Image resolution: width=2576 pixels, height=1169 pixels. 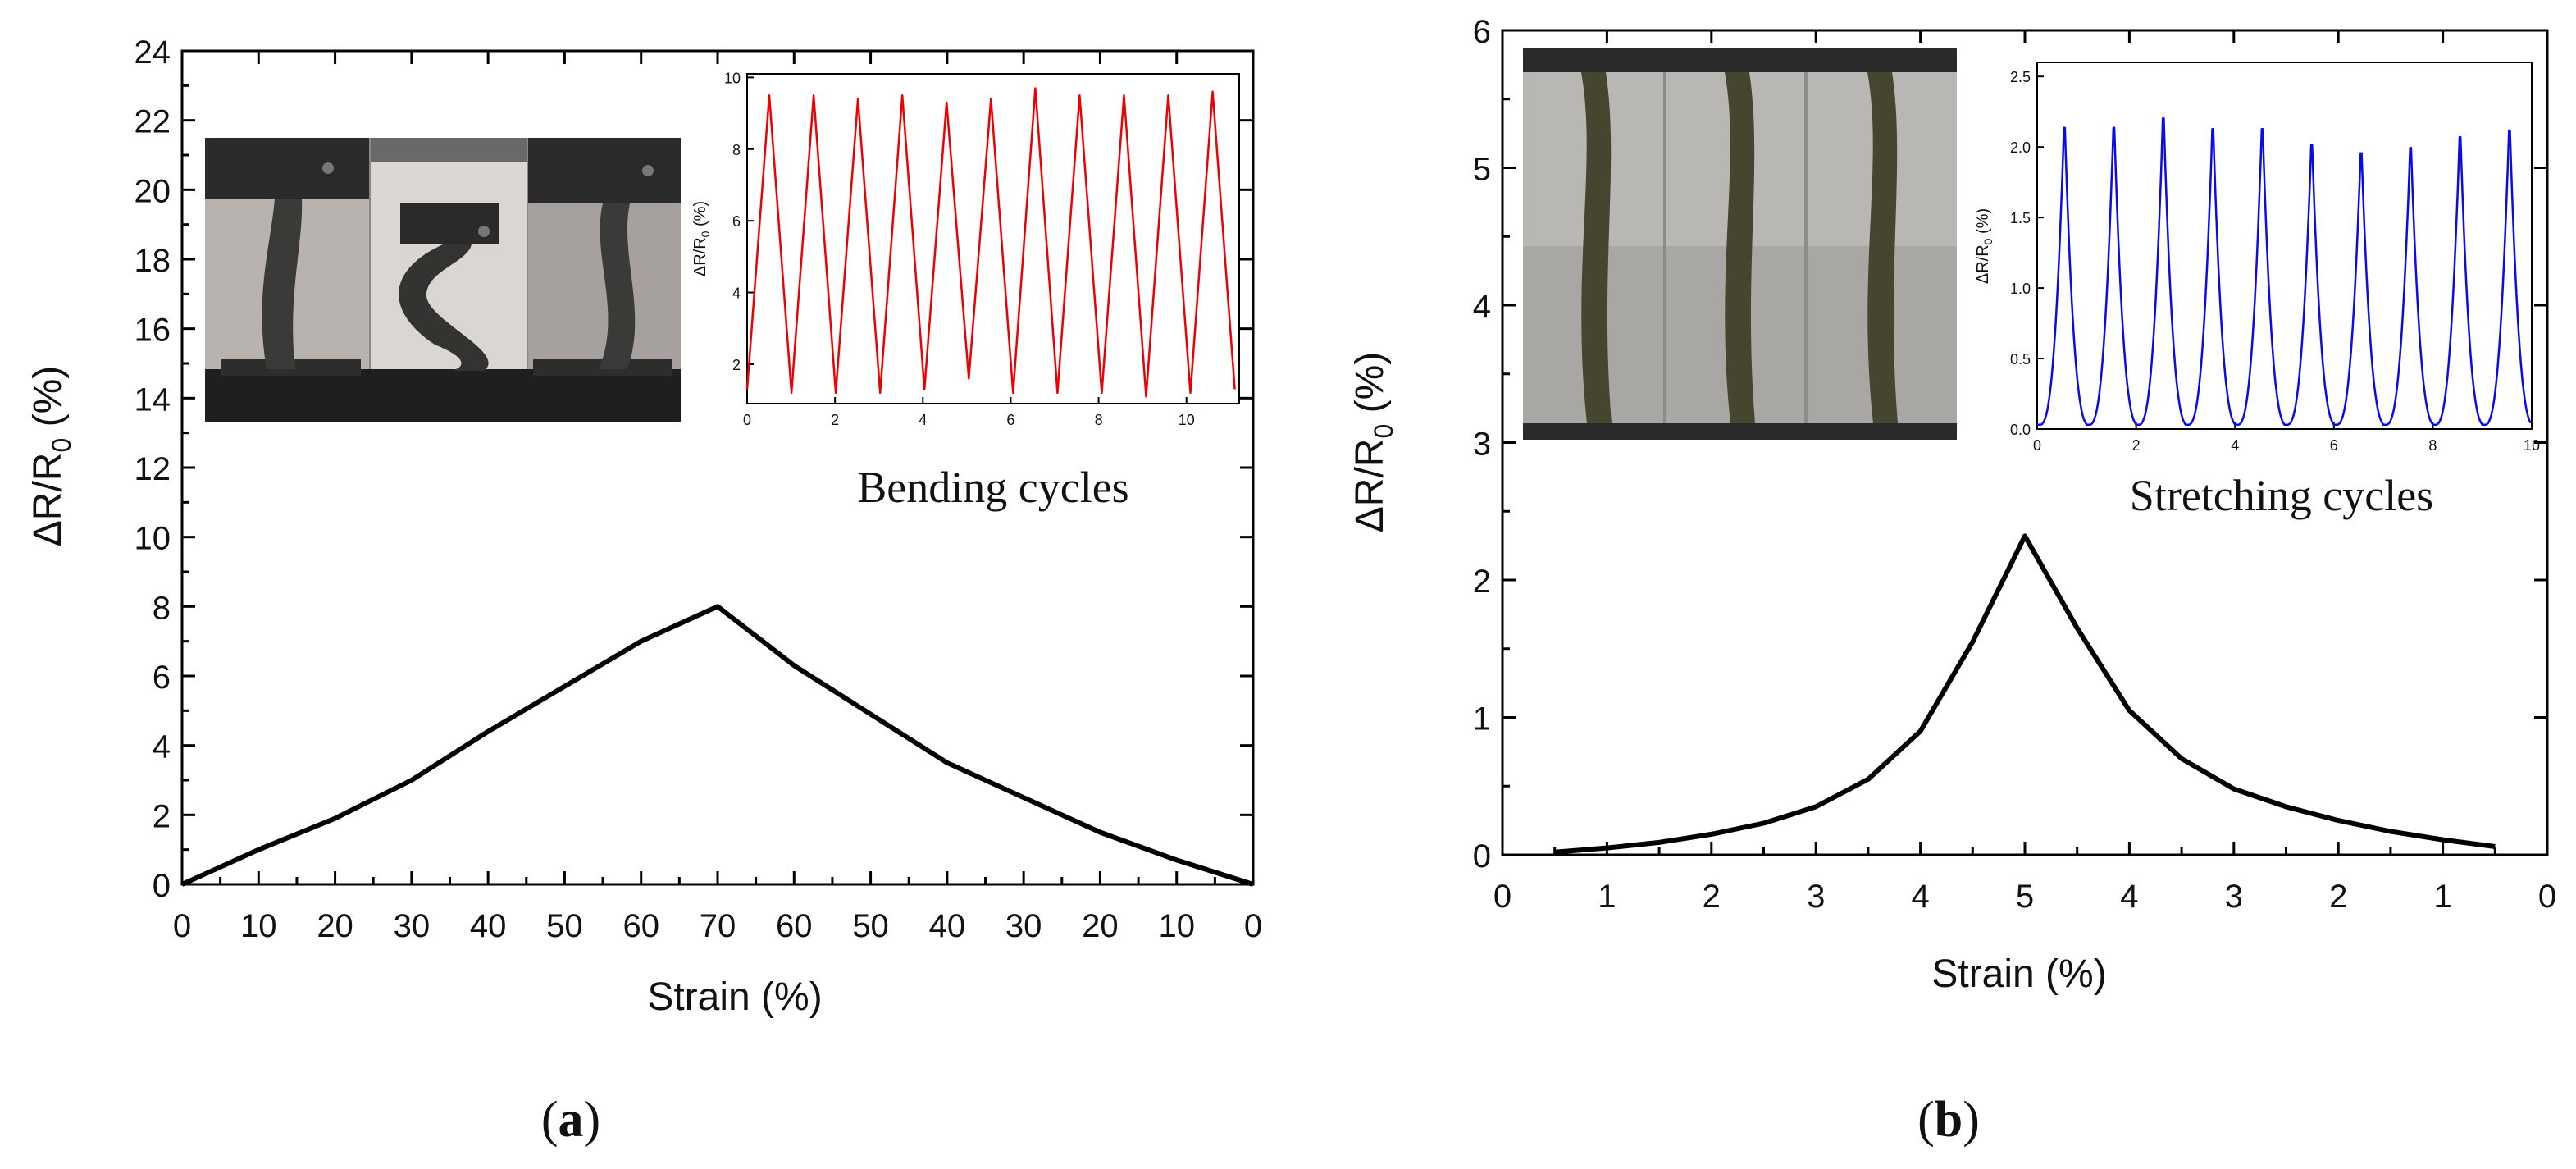 What do you see at coordinates (152, 53) in the screenshot?
I see `y-tick-label: 24` at bounding box center [152, 53].